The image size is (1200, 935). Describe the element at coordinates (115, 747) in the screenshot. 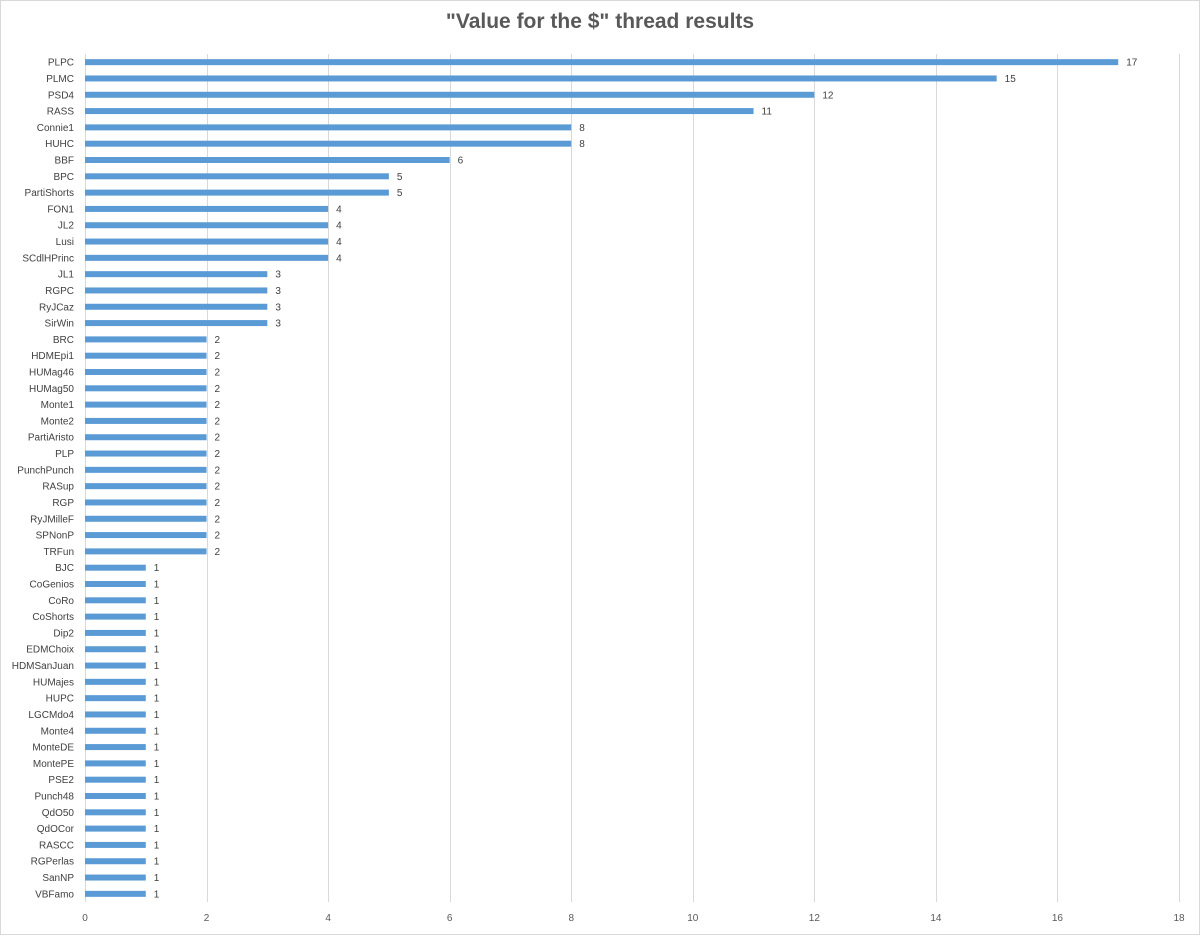

I see `bar-MonteDE` at that location.